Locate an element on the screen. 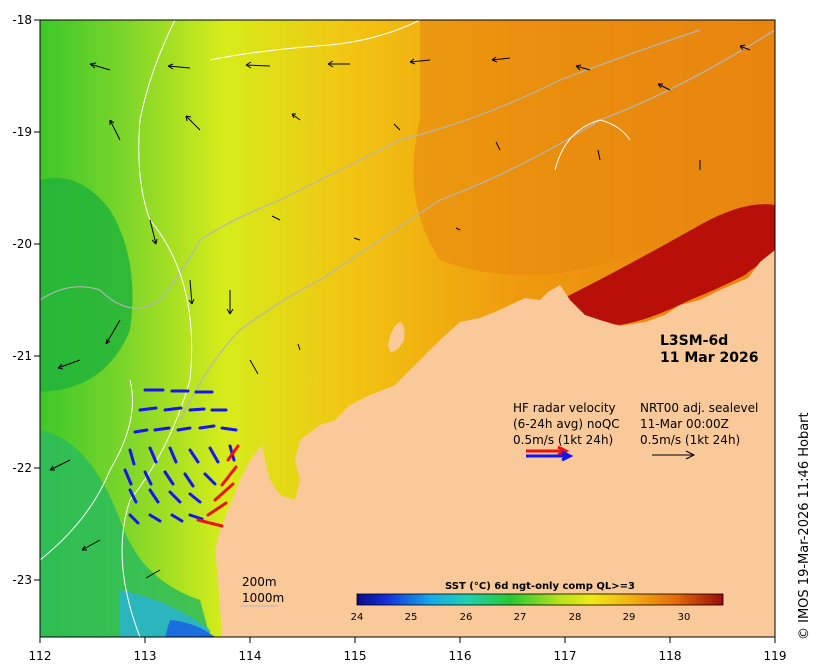 Image resolution: width=819 pixels, height=672 pixels. cool-water-patch-south is located at coordinates (125, 533).